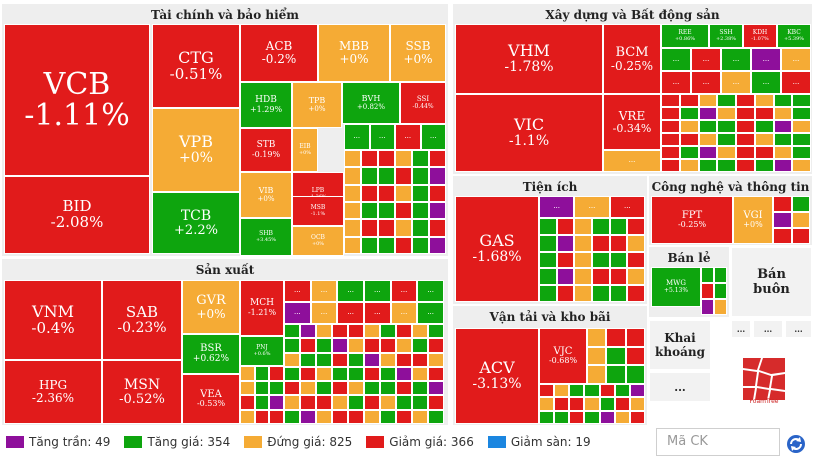 The height and width of the screenshot is (458, 814). I want to click on stock-tile-tcb: TCB +2.2%, so click(196, 223).